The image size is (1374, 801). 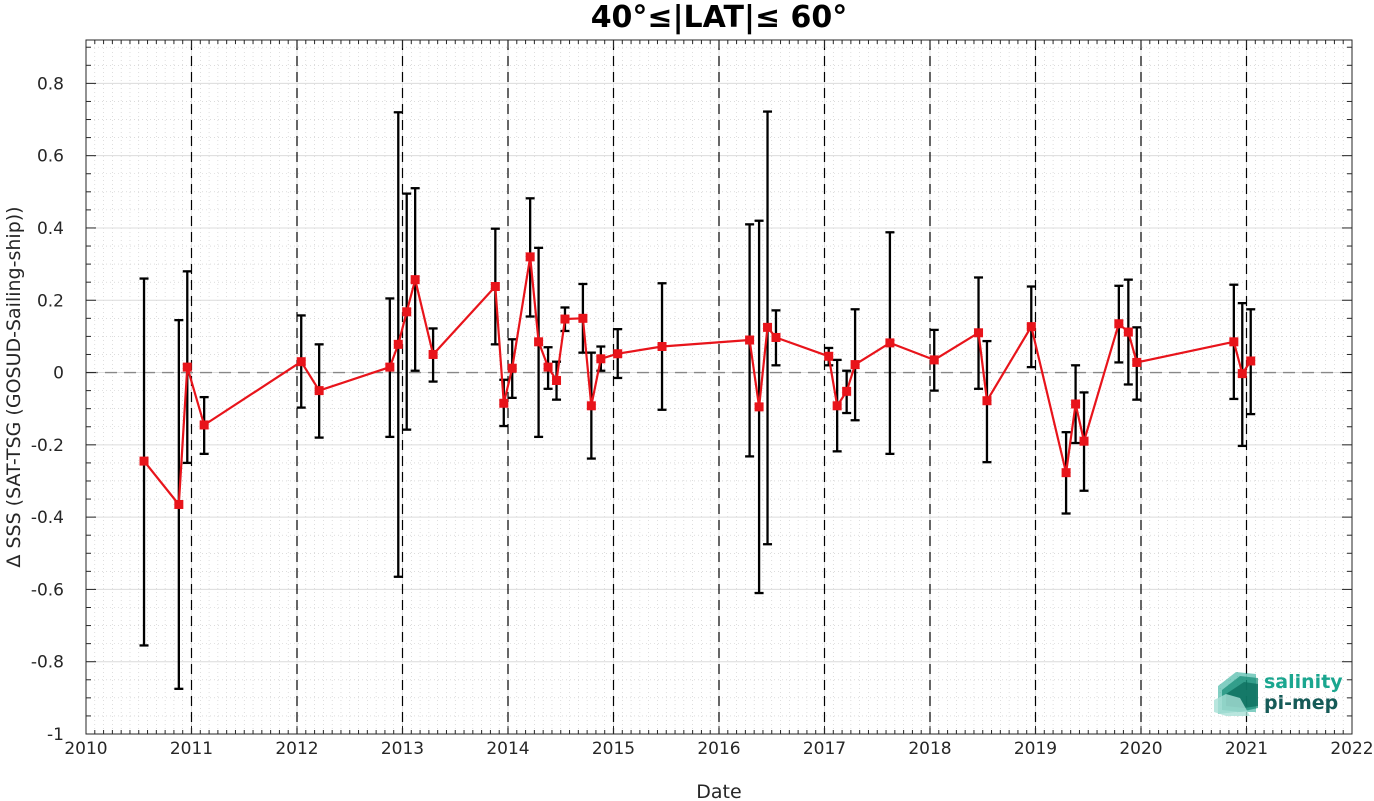 I want to click on x-tick-label: 2017, so click(x=824, y=749).